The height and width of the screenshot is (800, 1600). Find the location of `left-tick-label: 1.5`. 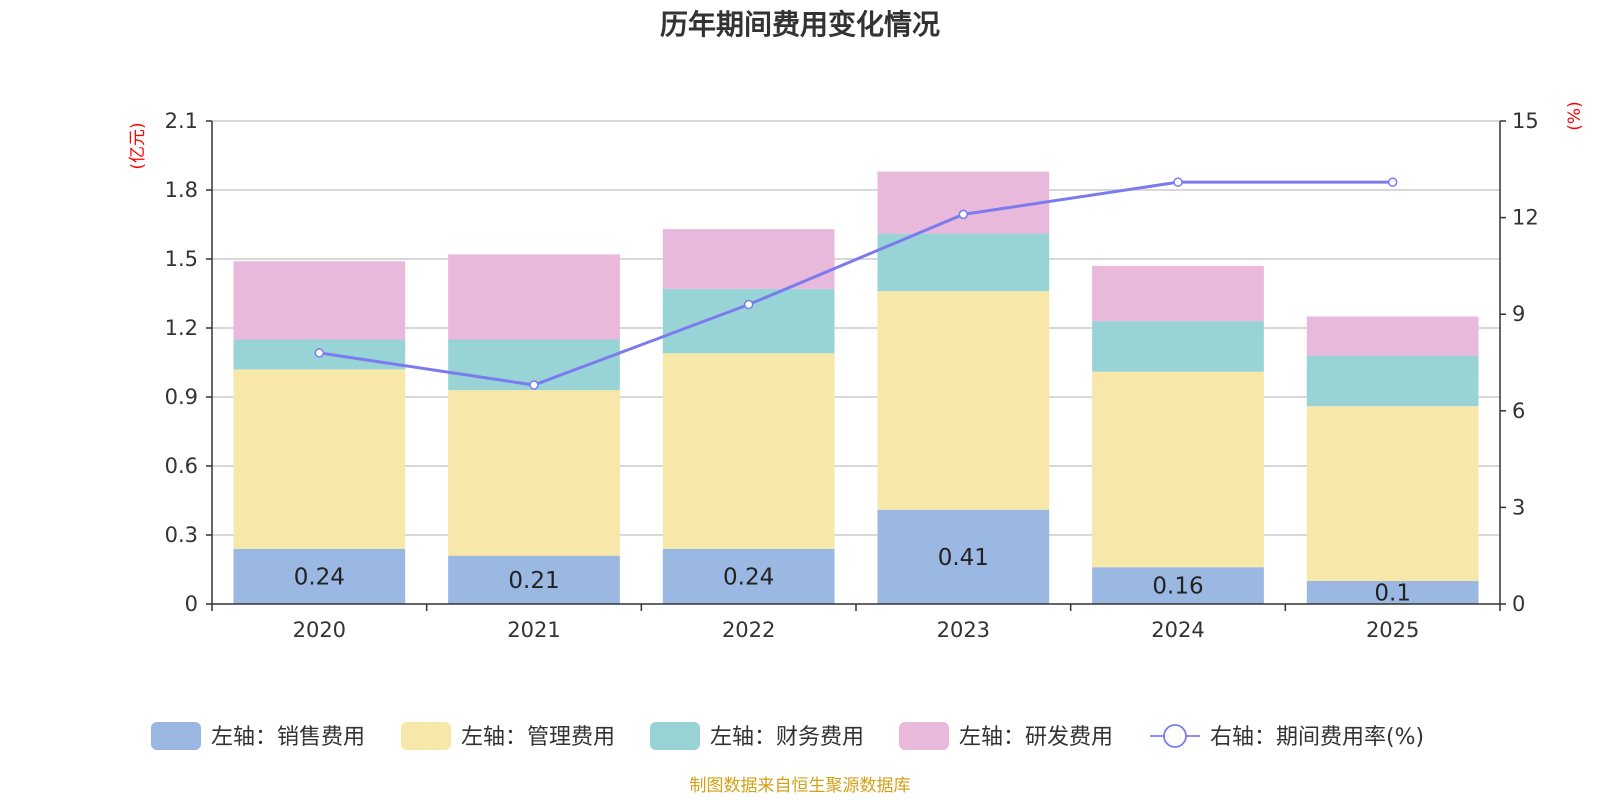

left-tick-label: 1.5 is located at coordinates (181, 259).